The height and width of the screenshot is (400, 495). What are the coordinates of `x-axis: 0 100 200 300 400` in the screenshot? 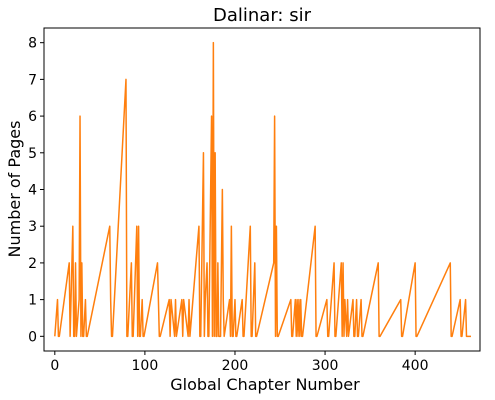 It's located at (239, 362).